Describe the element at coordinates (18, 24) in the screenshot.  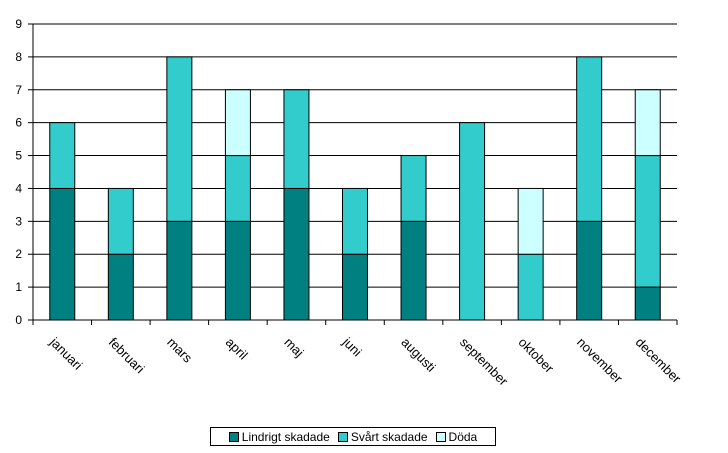
I see `y-tick-label: 9` at that location.